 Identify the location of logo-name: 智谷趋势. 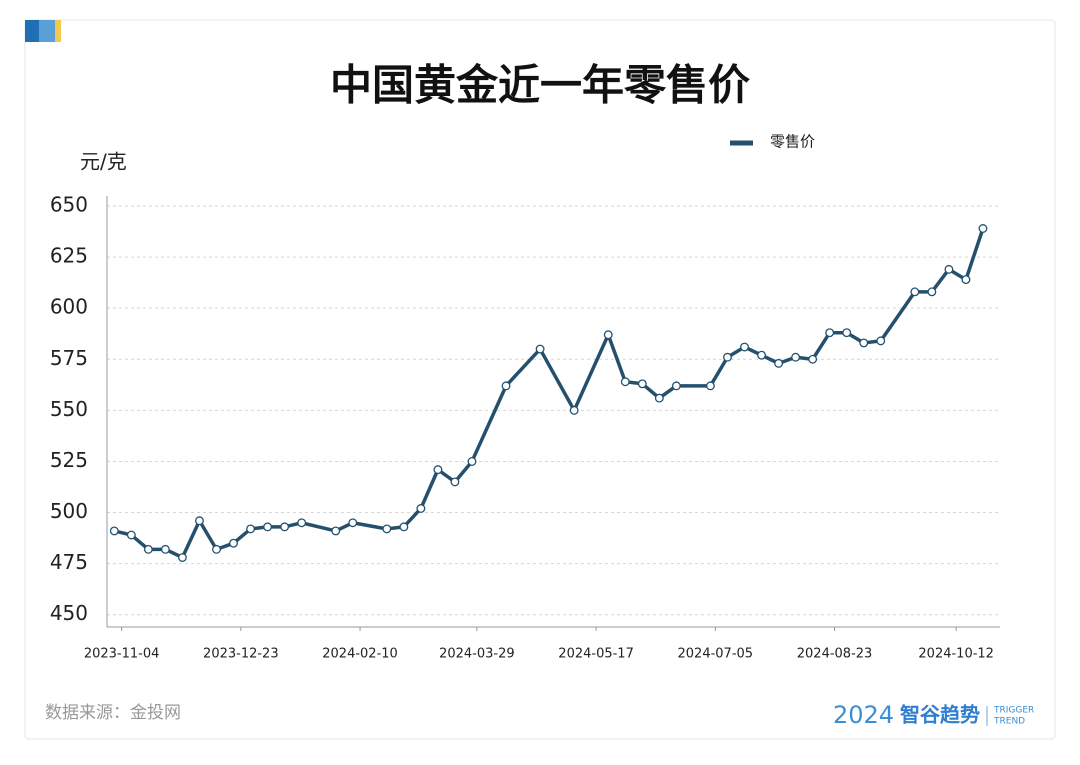
(940, 715).